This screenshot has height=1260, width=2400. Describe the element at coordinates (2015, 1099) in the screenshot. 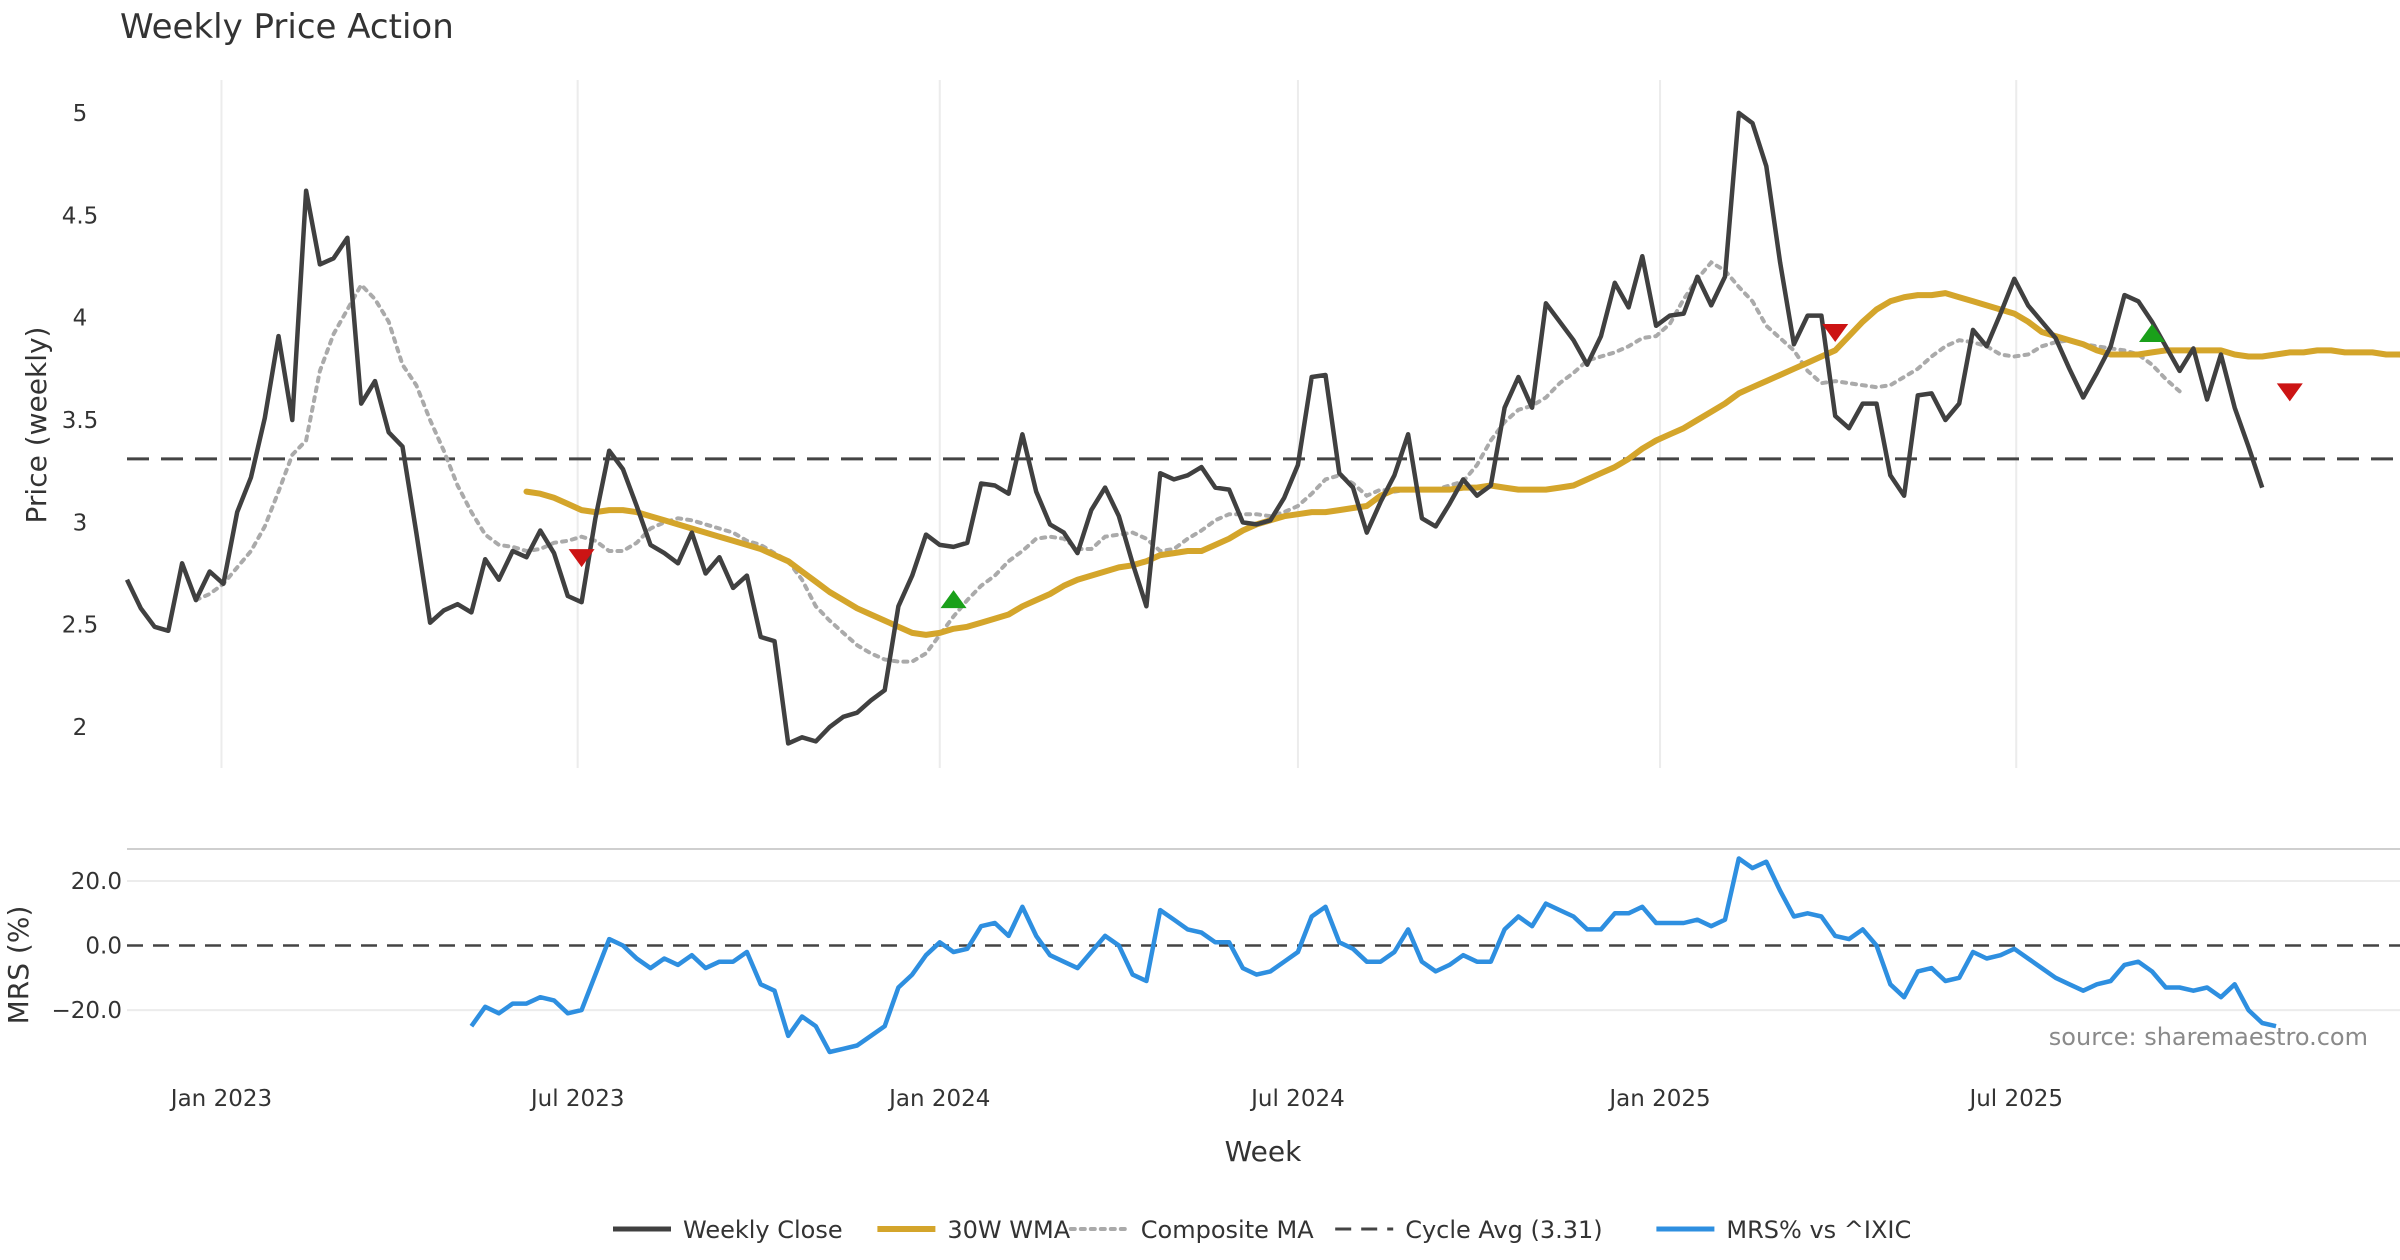

I see `x-tick-label: Jul 2025` at that location.